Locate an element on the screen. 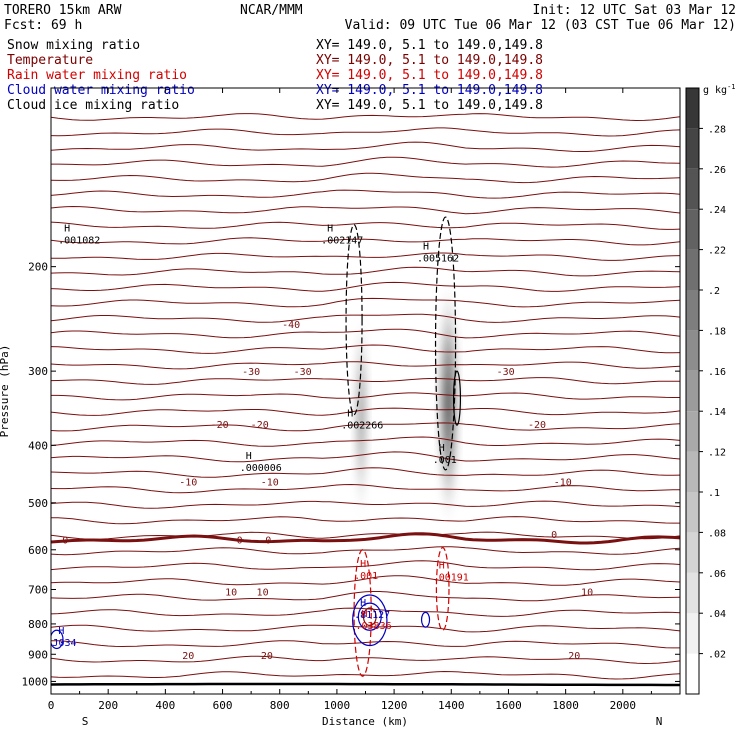 The height and width of the screenshot is (740, 740). x-tick-label: 1400 is located at coordinates (451, 705).